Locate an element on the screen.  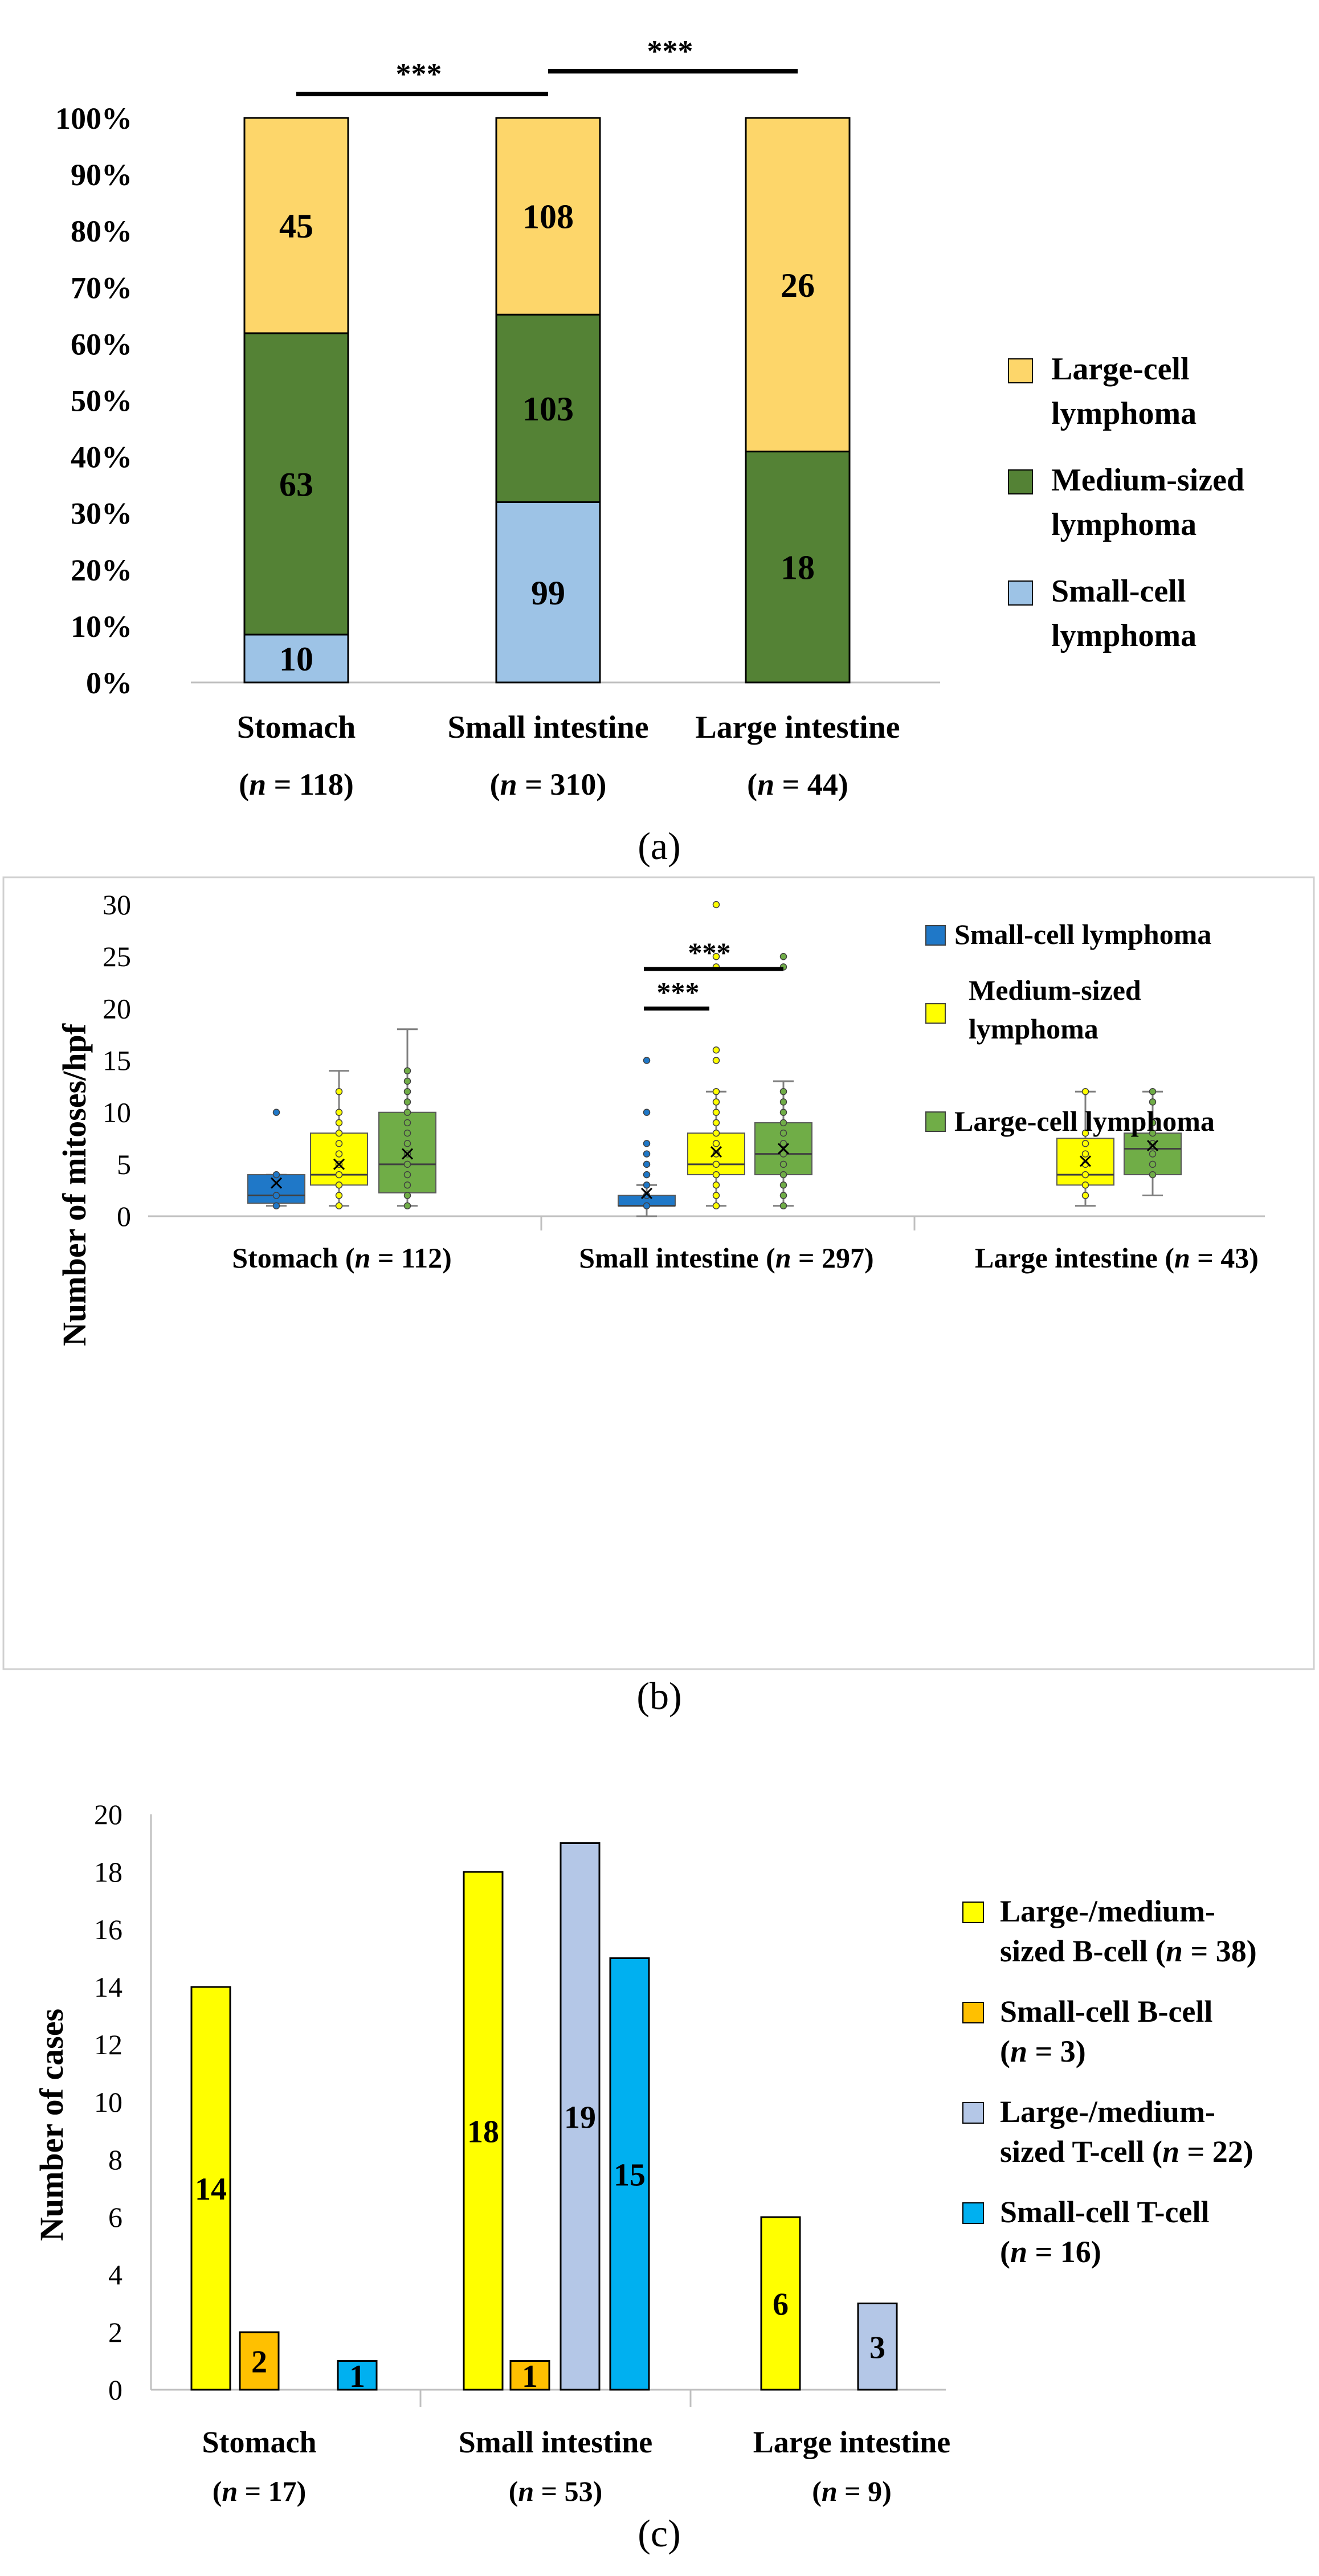
legend-label-medium-sized-lymphoma: Medium-sized lymphoma is located at coordinates (1147, 502).